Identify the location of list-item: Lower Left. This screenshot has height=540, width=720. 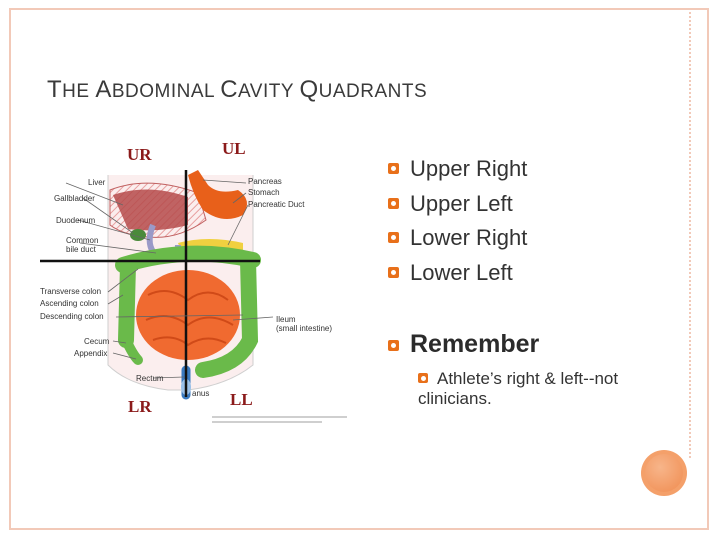
(548, 273).